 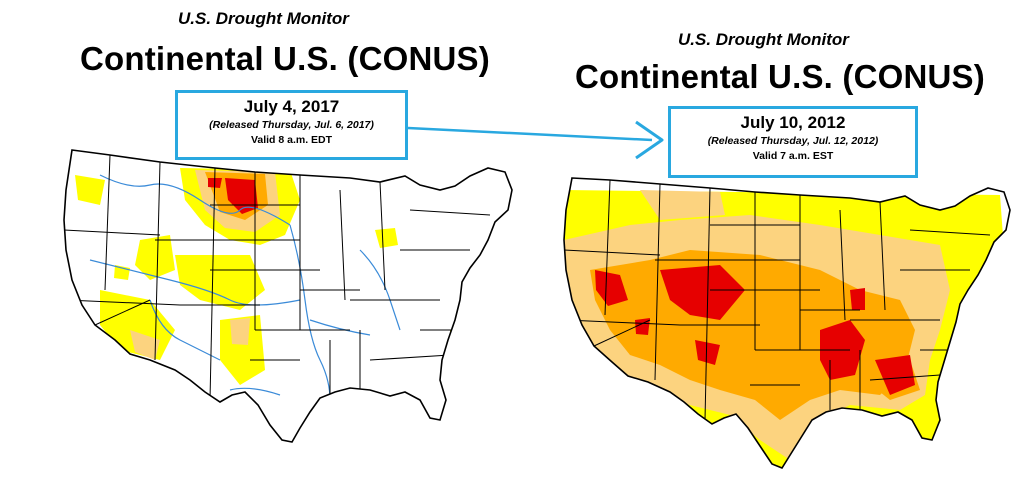 What do you see at coordinates (793, 122) in the screenshot?
I see `map-date: July 10, 2012` at bounding box center [793, 122].